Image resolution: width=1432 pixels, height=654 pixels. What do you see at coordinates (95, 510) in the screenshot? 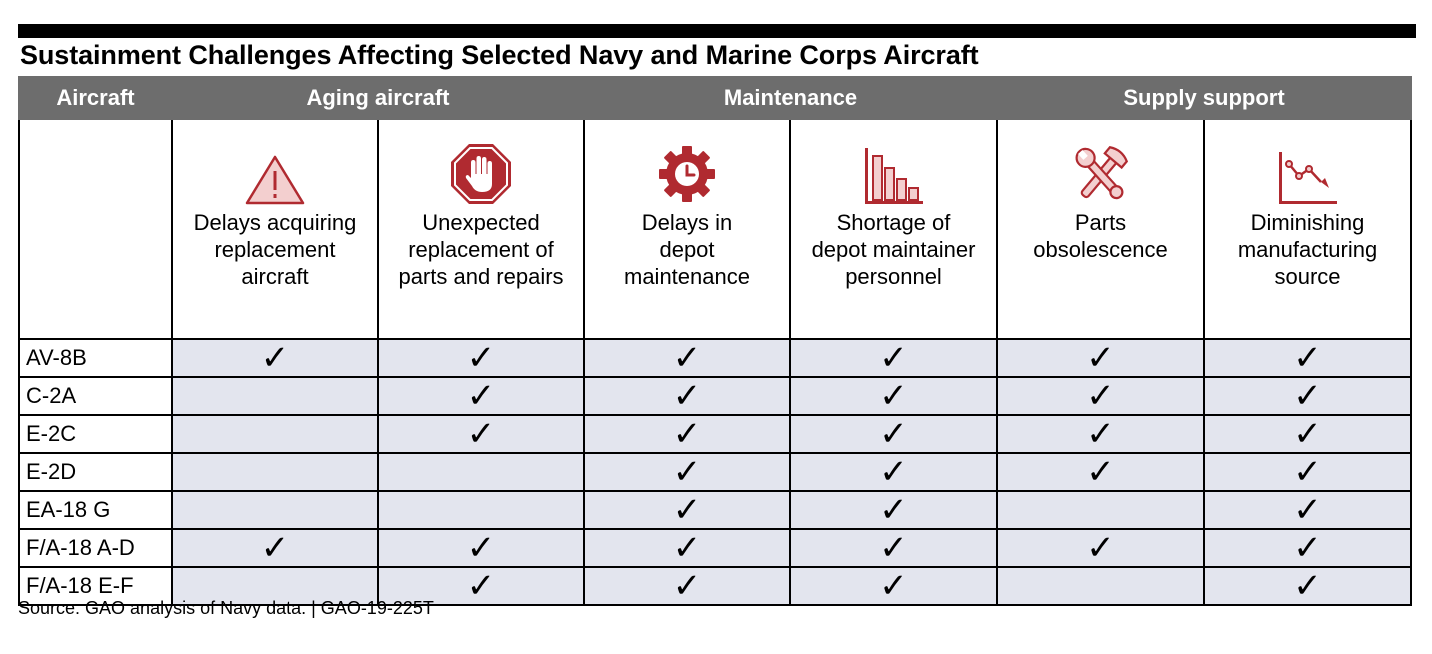
I see `aircraft-name: EA-18 G` at bounding box center [95, 510].